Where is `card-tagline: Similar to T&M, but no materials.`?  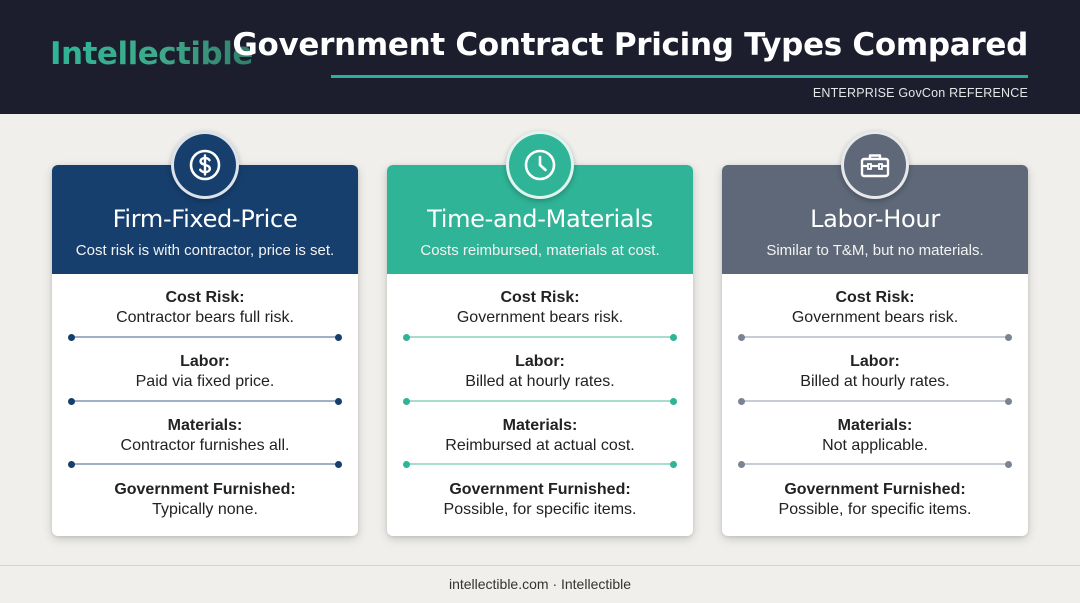 card-tagline: Similar to T&M, but no materials. is located at coordinates (875, 250).